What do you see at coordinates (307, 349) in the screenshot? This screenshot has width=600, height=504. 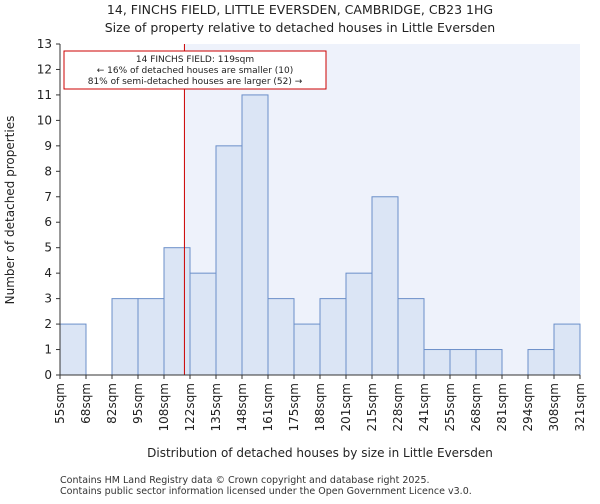 I see `bar-175sqm` at bounding box center [307, 349].